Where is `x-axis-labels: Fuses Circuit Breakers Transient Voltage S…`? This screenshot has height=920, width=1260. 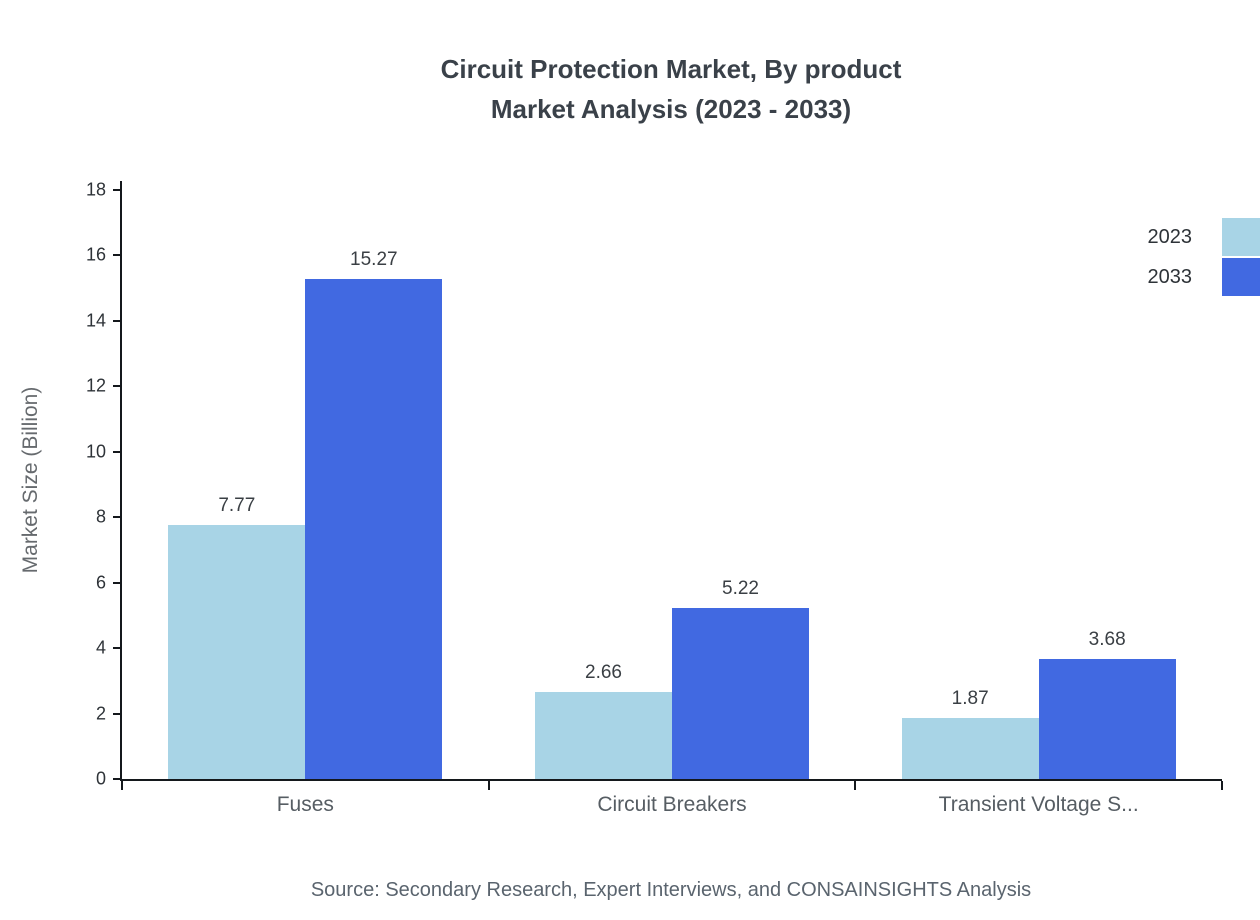
x-axis-labels: Fuses Circuit Breakers Transient Voltage S… is located at coordinates (672, 805).